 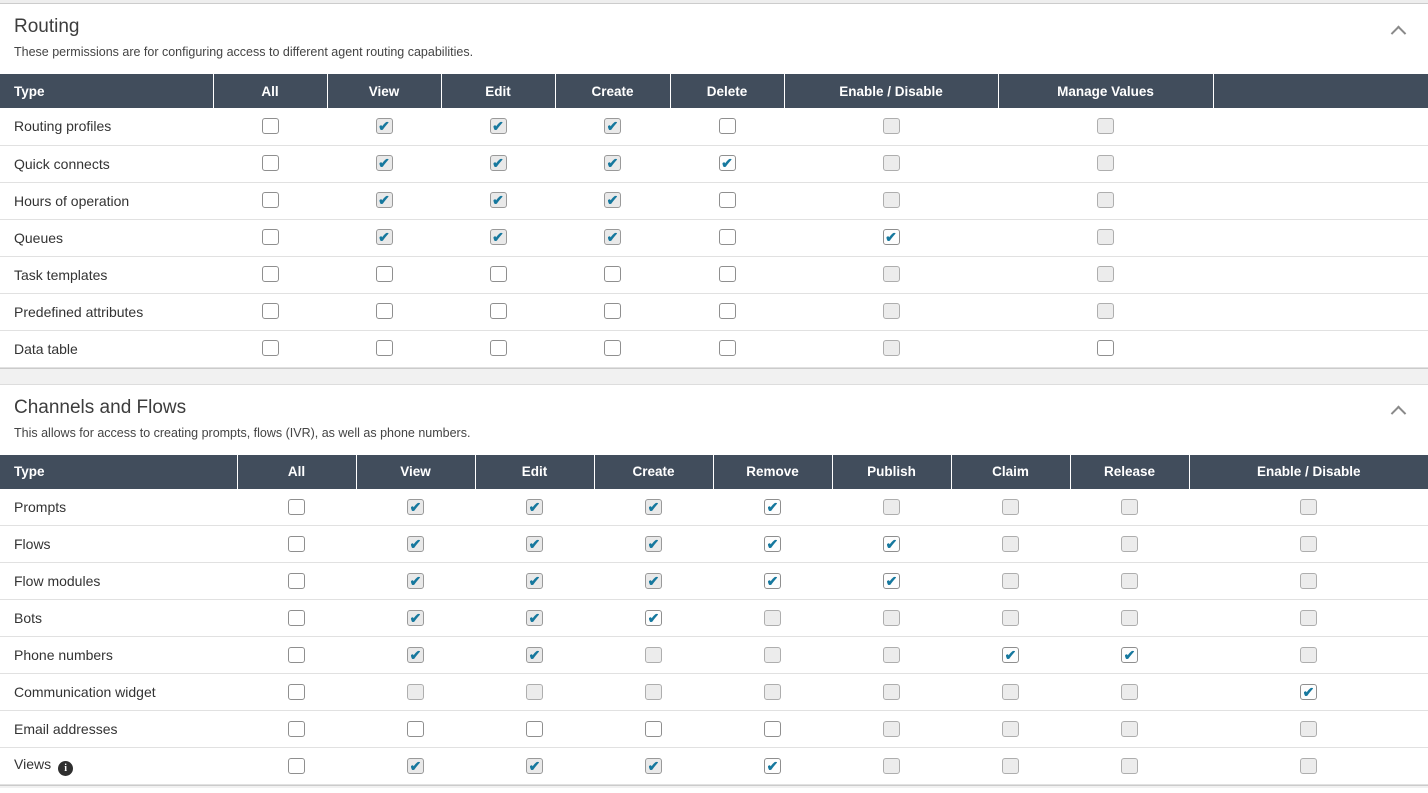 What do you see at coordinates (118, 655) in the screenshot?
I see `row-label: Phone numbers` at bounding box center [118, 655].